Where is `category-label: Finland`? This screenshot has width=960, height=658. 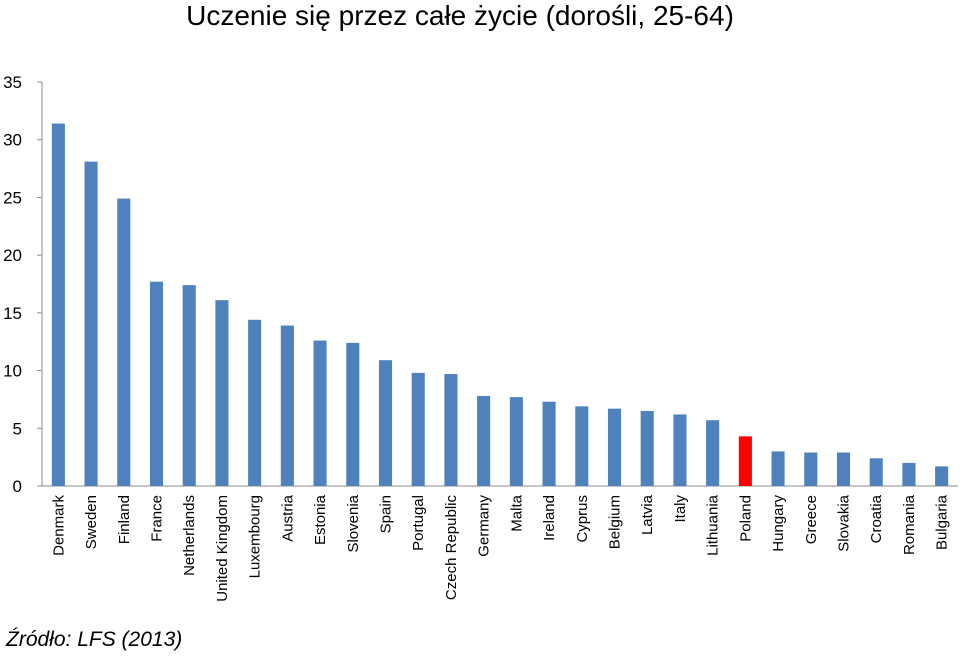 category-label: Finland is located at coordinates (124, 519).